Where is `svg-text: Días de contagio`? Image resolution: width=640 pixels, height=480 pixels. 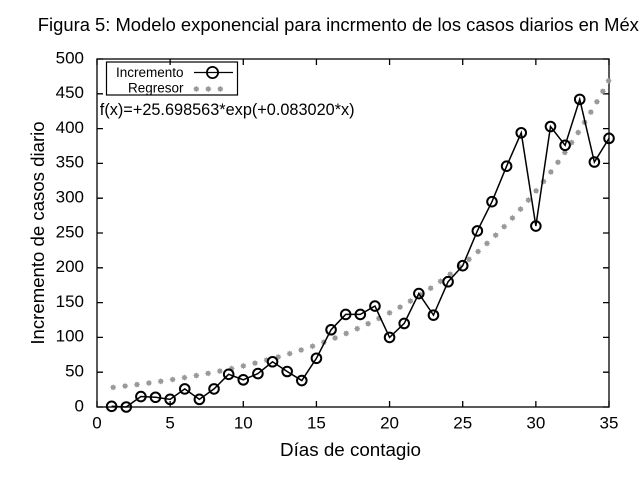
svg-text: Días de contagio is located at coordinates (350, 449).